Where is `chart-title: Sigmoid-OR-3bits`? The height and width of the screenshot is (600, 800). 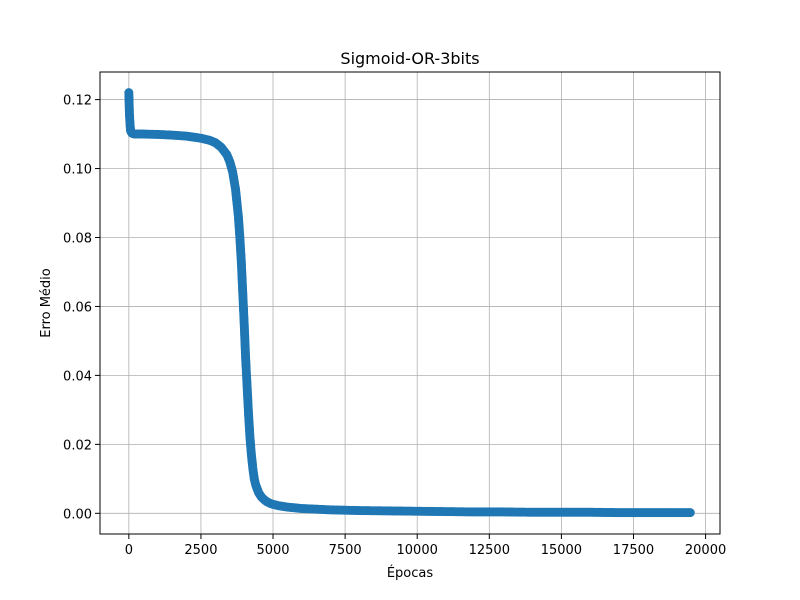 chart-title: Sigmoid-OR-3bits is located at coordinates (409, 58).